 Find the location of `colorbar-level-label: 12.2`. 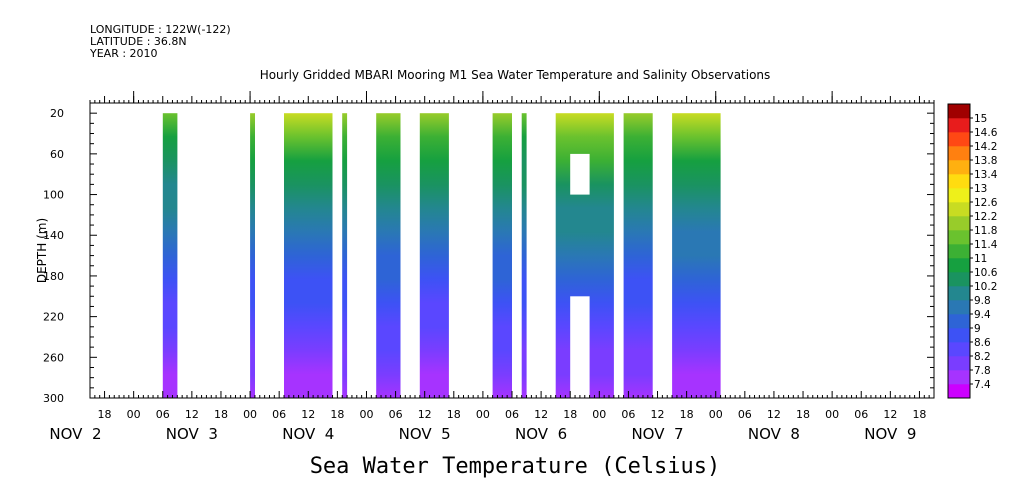

colorbar-level-label: 12.2 is located at coordinates (985, 217).